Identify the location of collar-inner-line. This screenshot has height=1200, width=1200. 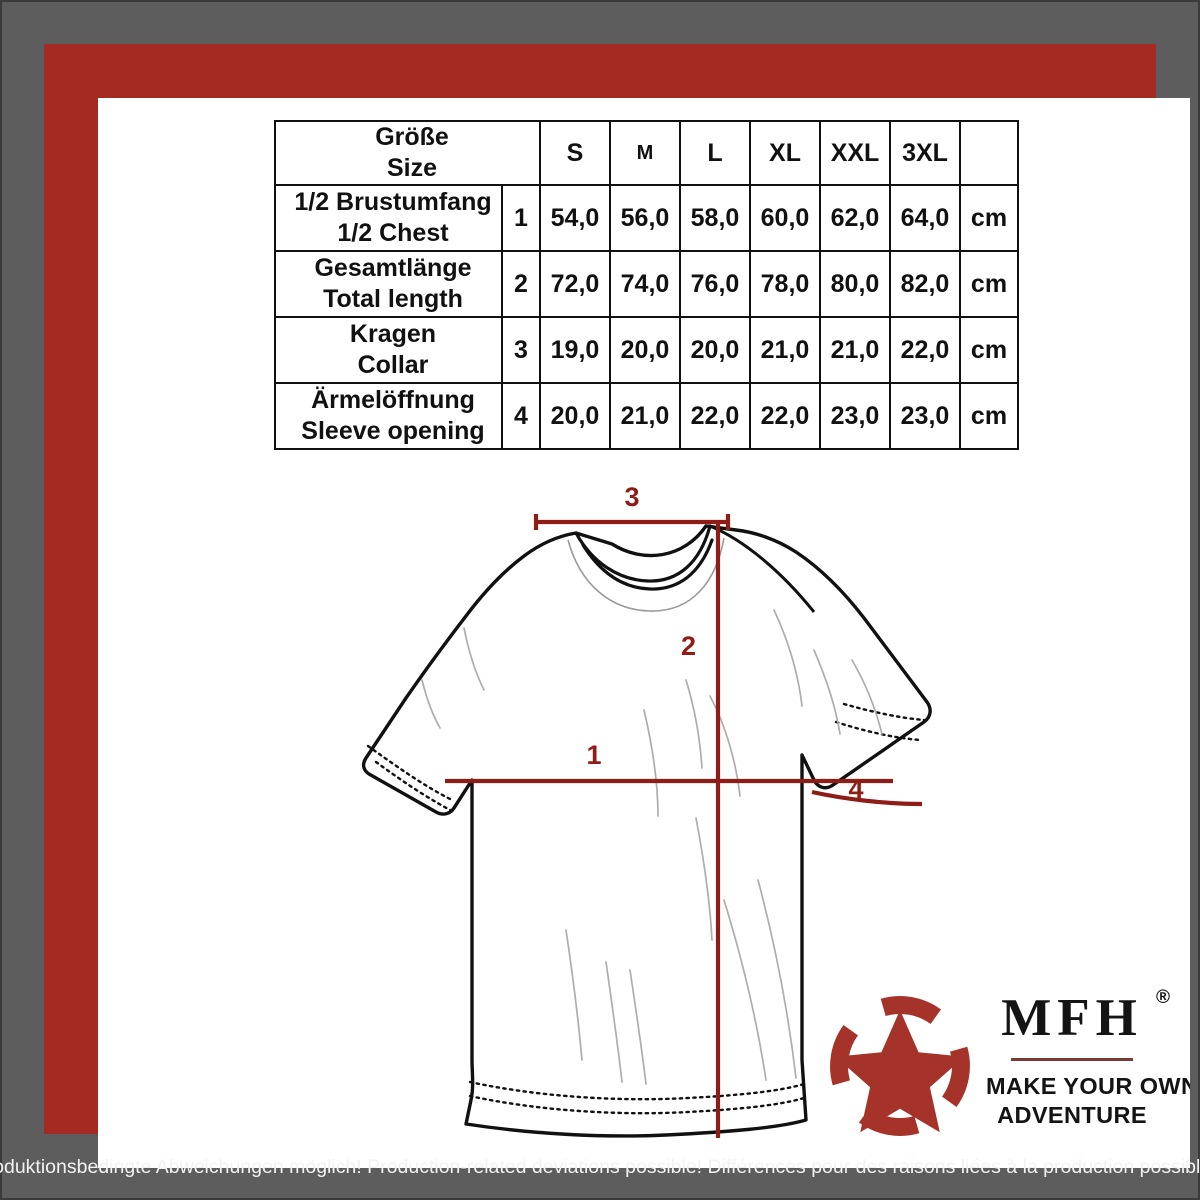
(646, 574).